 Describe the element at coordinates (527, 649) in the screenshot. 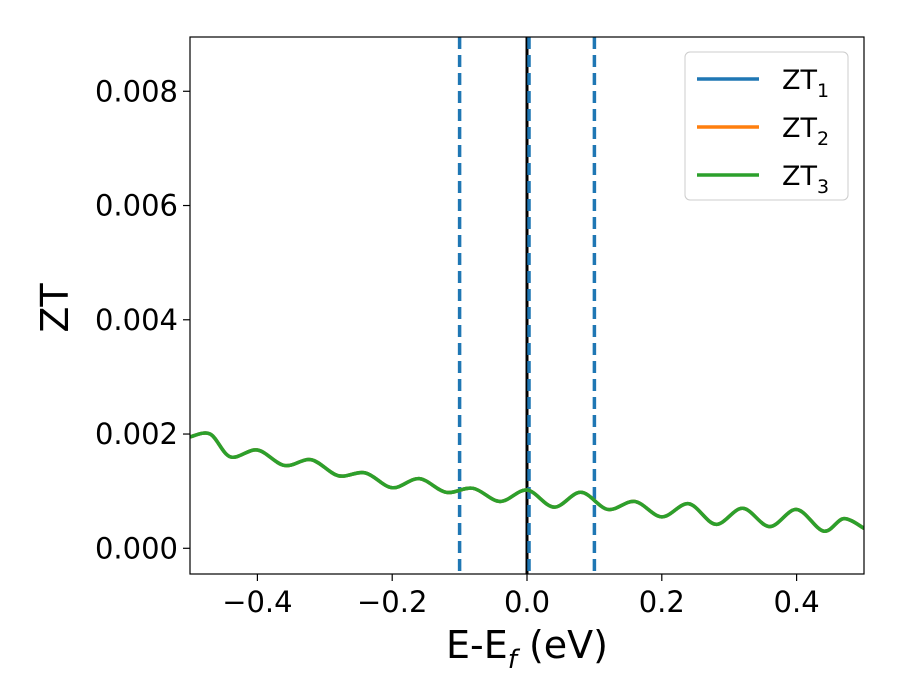

I see `x-axis-label: E-Ef (eV)` at that location.